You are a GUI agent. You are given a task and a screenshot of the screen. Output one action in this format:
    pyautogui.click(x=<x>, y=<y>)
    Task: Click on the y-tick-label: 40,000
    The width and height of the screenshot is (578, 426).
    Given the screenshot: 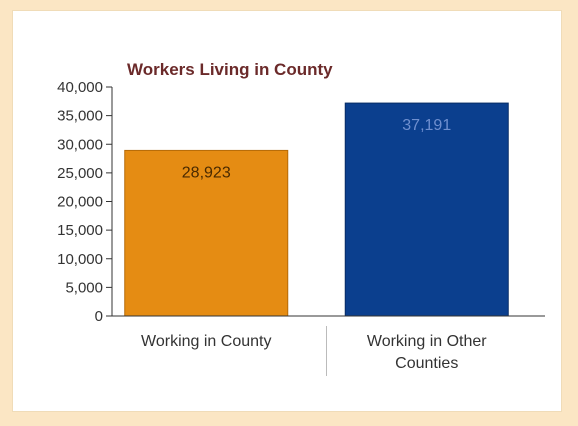 What is the action you would take?
    pyautogui.click(x=80, y=87)
    